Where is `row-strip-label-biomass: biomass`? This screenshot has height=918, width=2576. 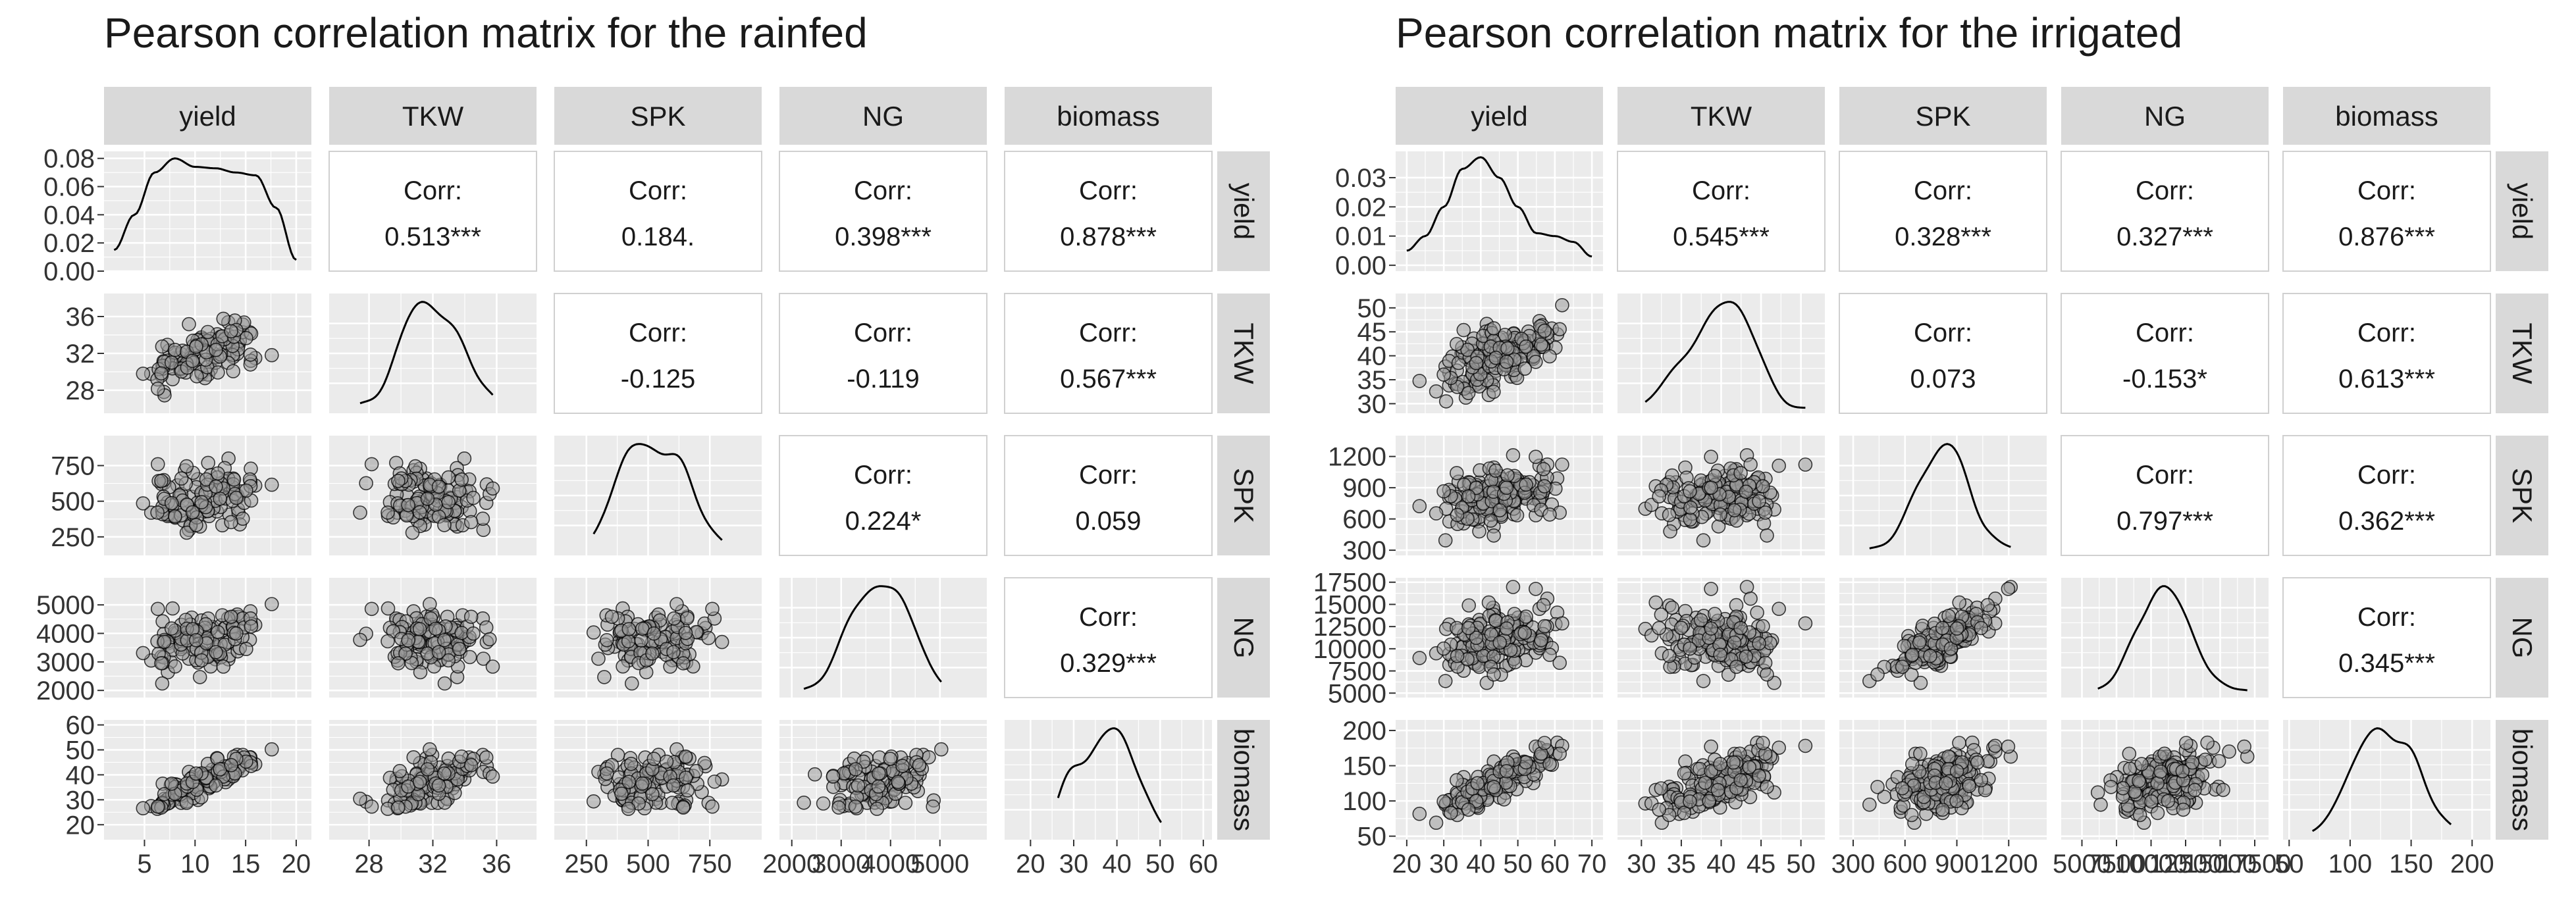
row-strip-label-biomass: biomass is located at coordinates (2522, 779).